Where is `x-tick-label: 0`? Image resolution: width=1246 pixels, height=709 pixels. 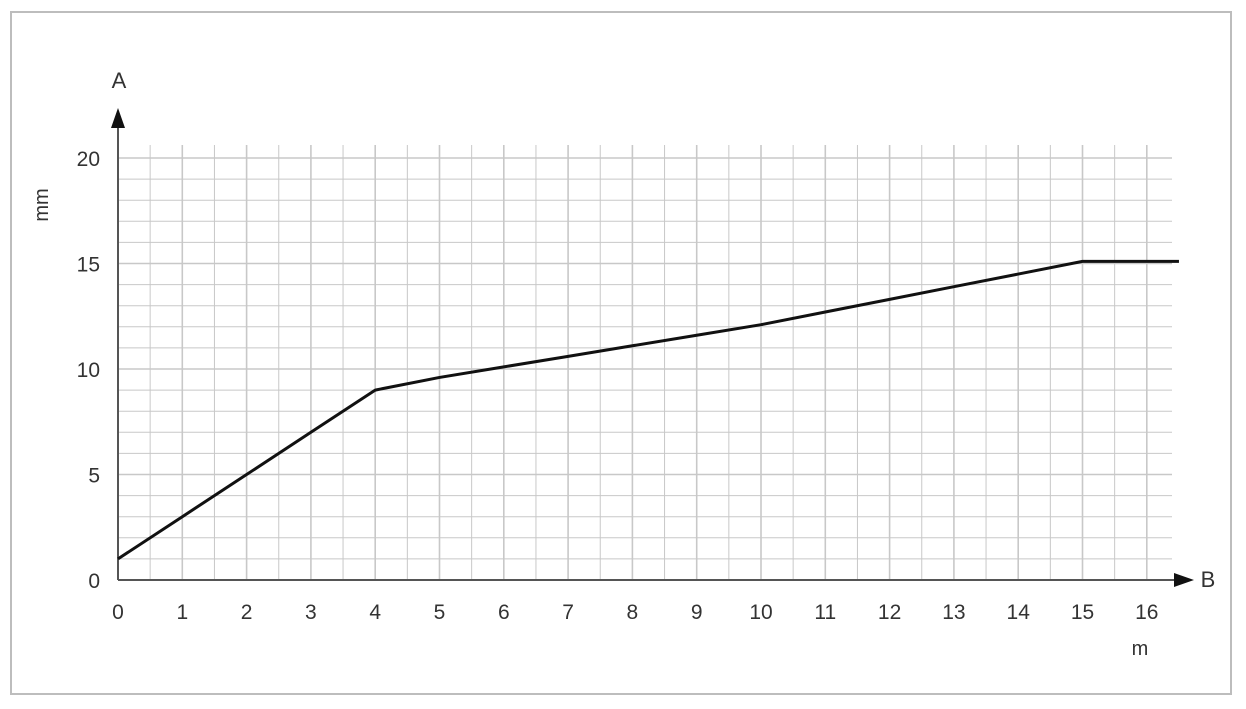 x-tick-label: 0 is located at coordinates (118, 612).